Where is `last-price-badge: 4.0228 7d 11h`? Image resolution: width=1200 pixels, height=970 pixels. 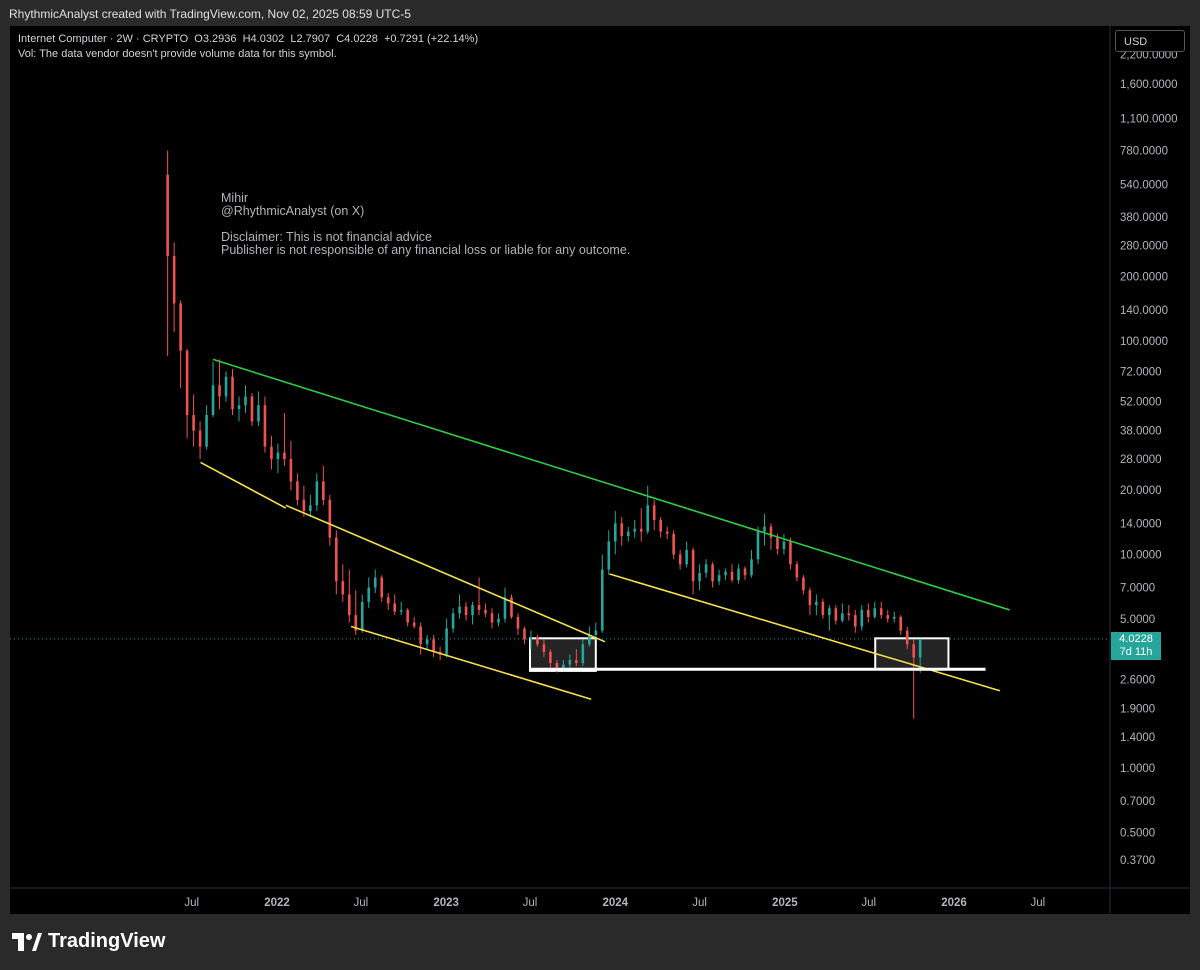
last-price-badge: 4.0228 7d 11h is located at coordinates (1136, 646).